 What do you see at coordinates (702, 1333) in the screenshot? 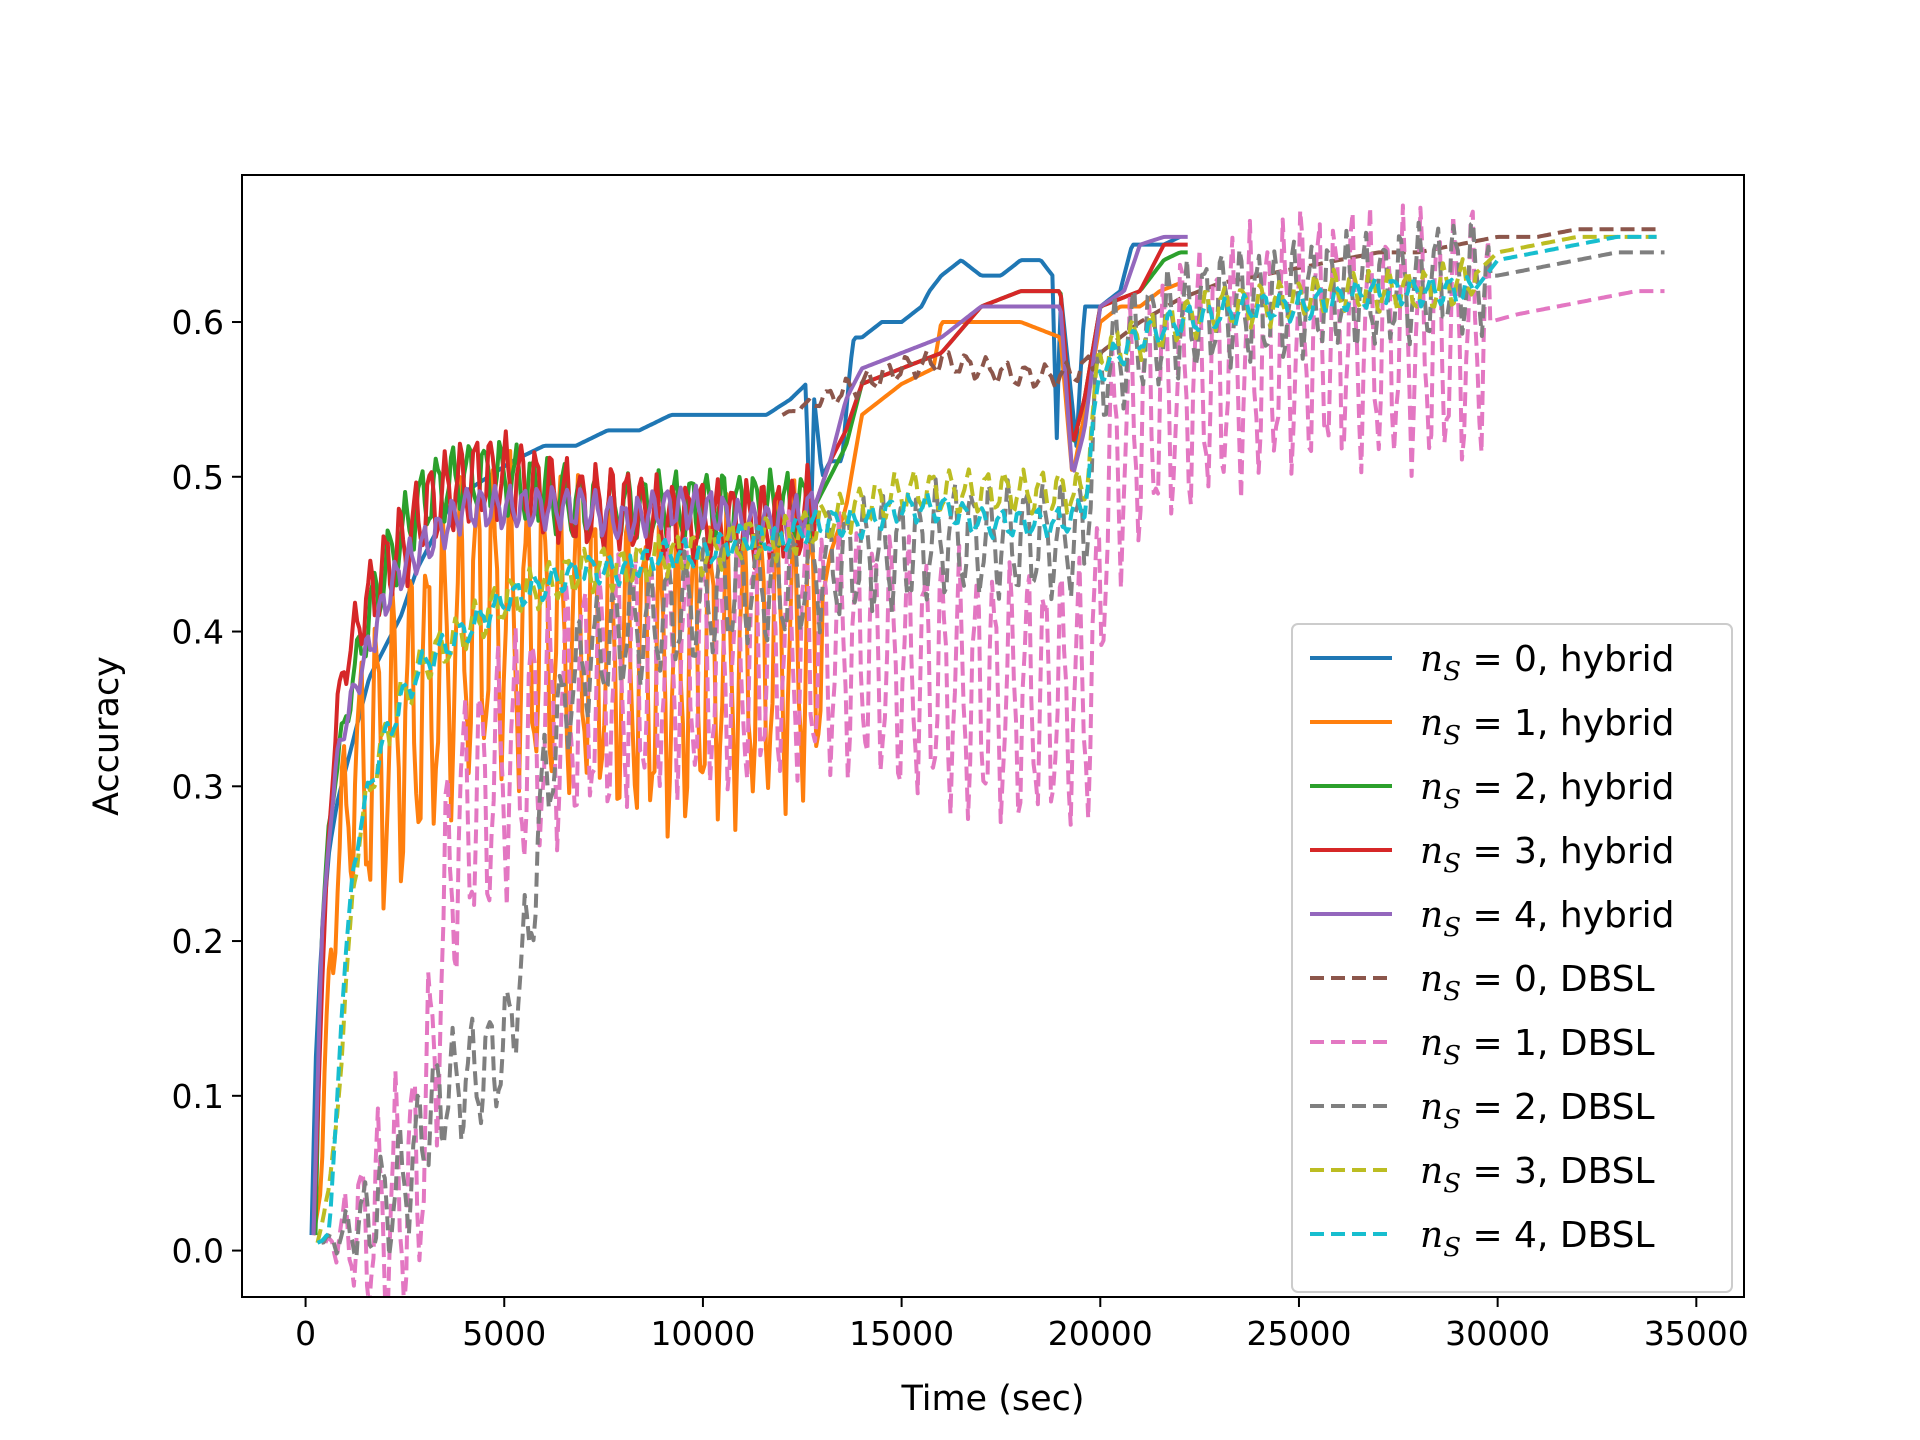
I see `x-tick-label: 10000` at bounding box center [702, 1333].